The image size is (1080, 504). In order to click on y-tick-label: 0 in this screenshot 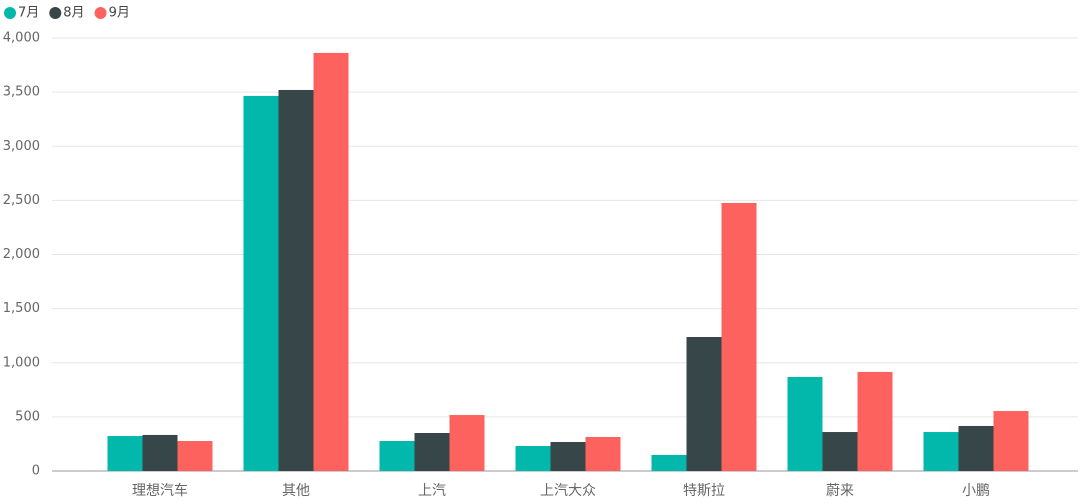, I will do `click(36, 471)`.